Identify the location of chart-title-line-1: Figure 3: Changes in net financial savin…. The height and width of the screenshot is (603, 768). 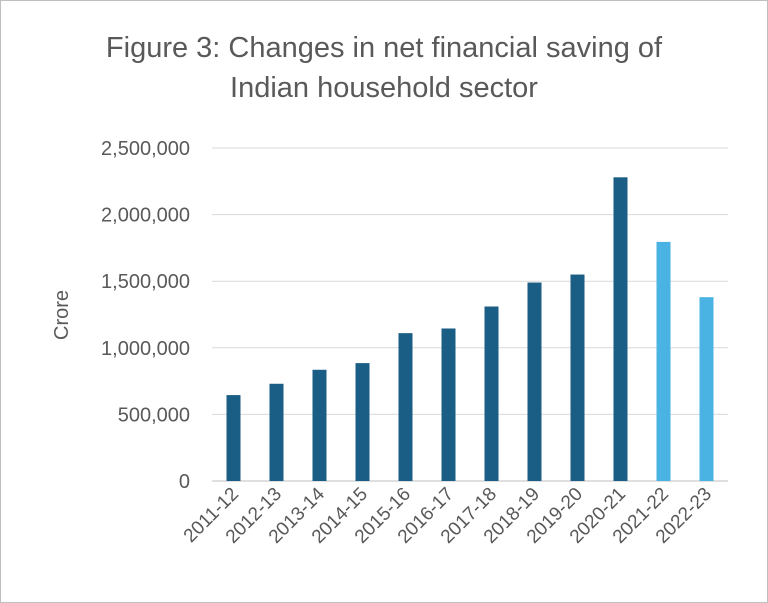
(384, 48).